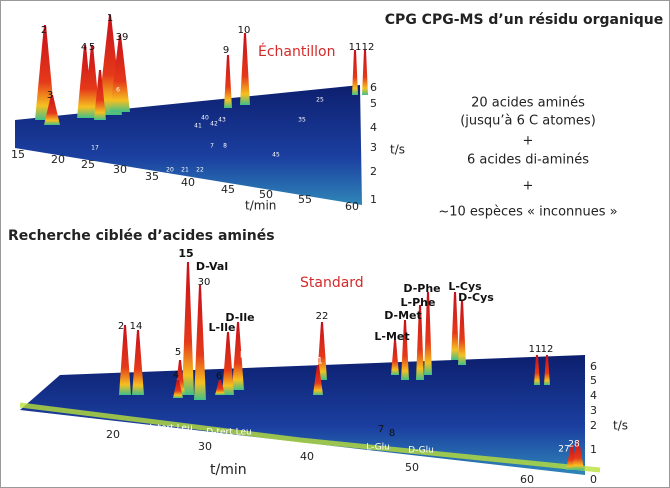 The height and width of the screenshot is (488, 670). I want to click on peak-label: 35, so click(302, 120).